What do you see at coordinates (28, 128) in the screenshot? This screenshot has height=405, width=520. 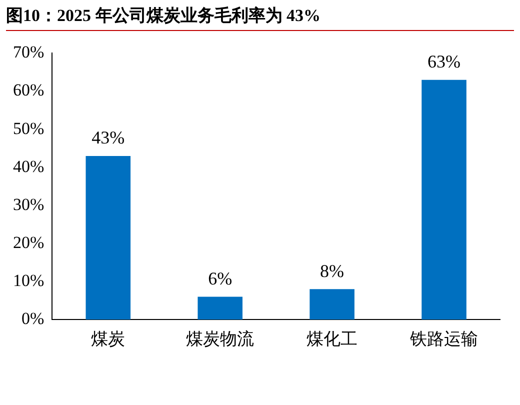 I see `y-tick-label: 50%` at bounding box center [28, 128].